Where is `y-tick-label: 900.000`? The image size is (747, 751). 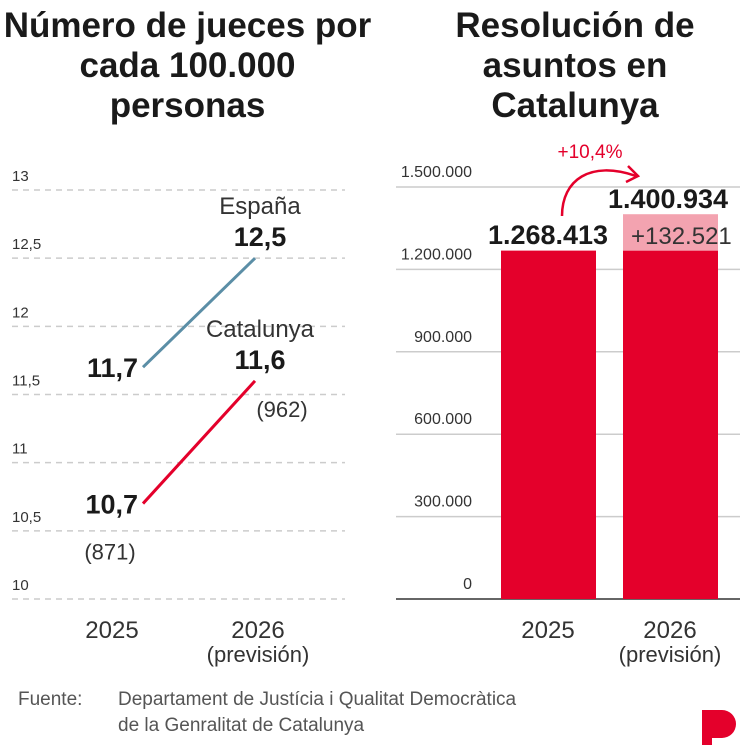 y-tick-label: 900.000 is located at coordinates (443, 337).